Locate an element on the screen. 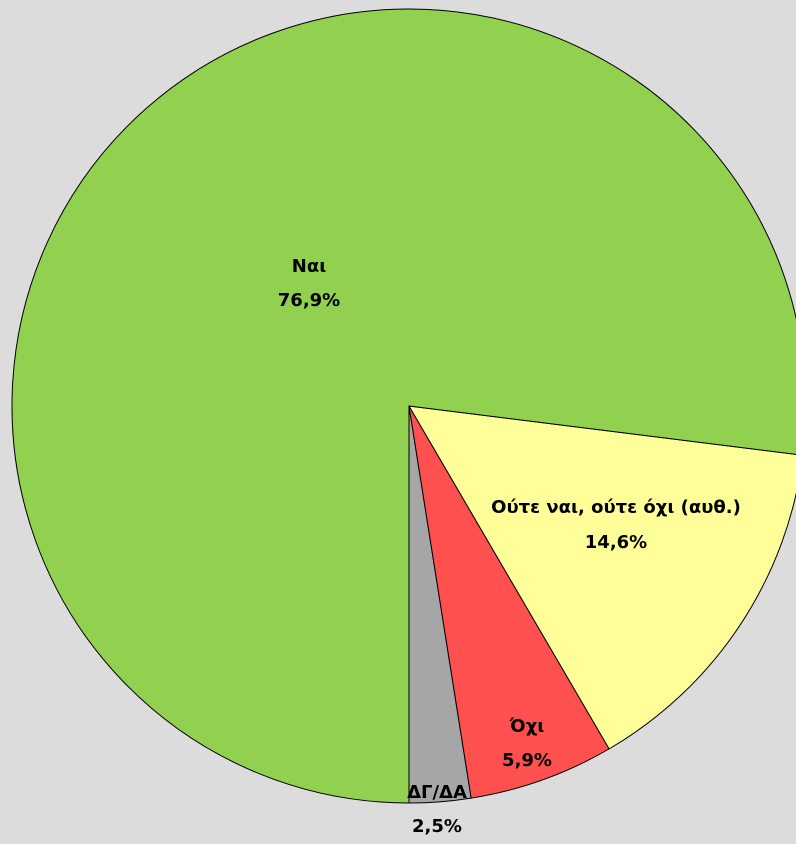 Image resolution: width=796 pixels, height=844 pixels. value-label: 5,9% is located at coordinates (527, 760).